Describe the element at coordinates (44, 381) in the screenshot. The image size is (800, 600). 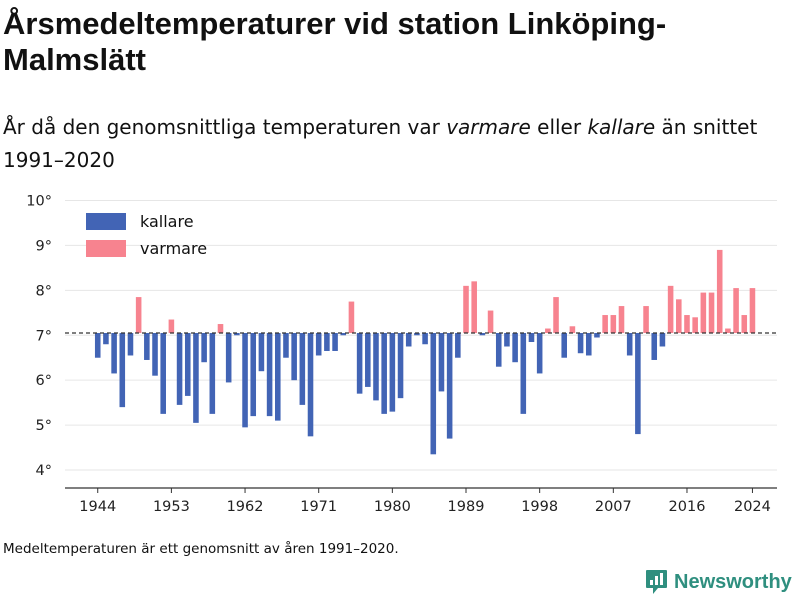
I see `y-tick-label: 6°` at that location.